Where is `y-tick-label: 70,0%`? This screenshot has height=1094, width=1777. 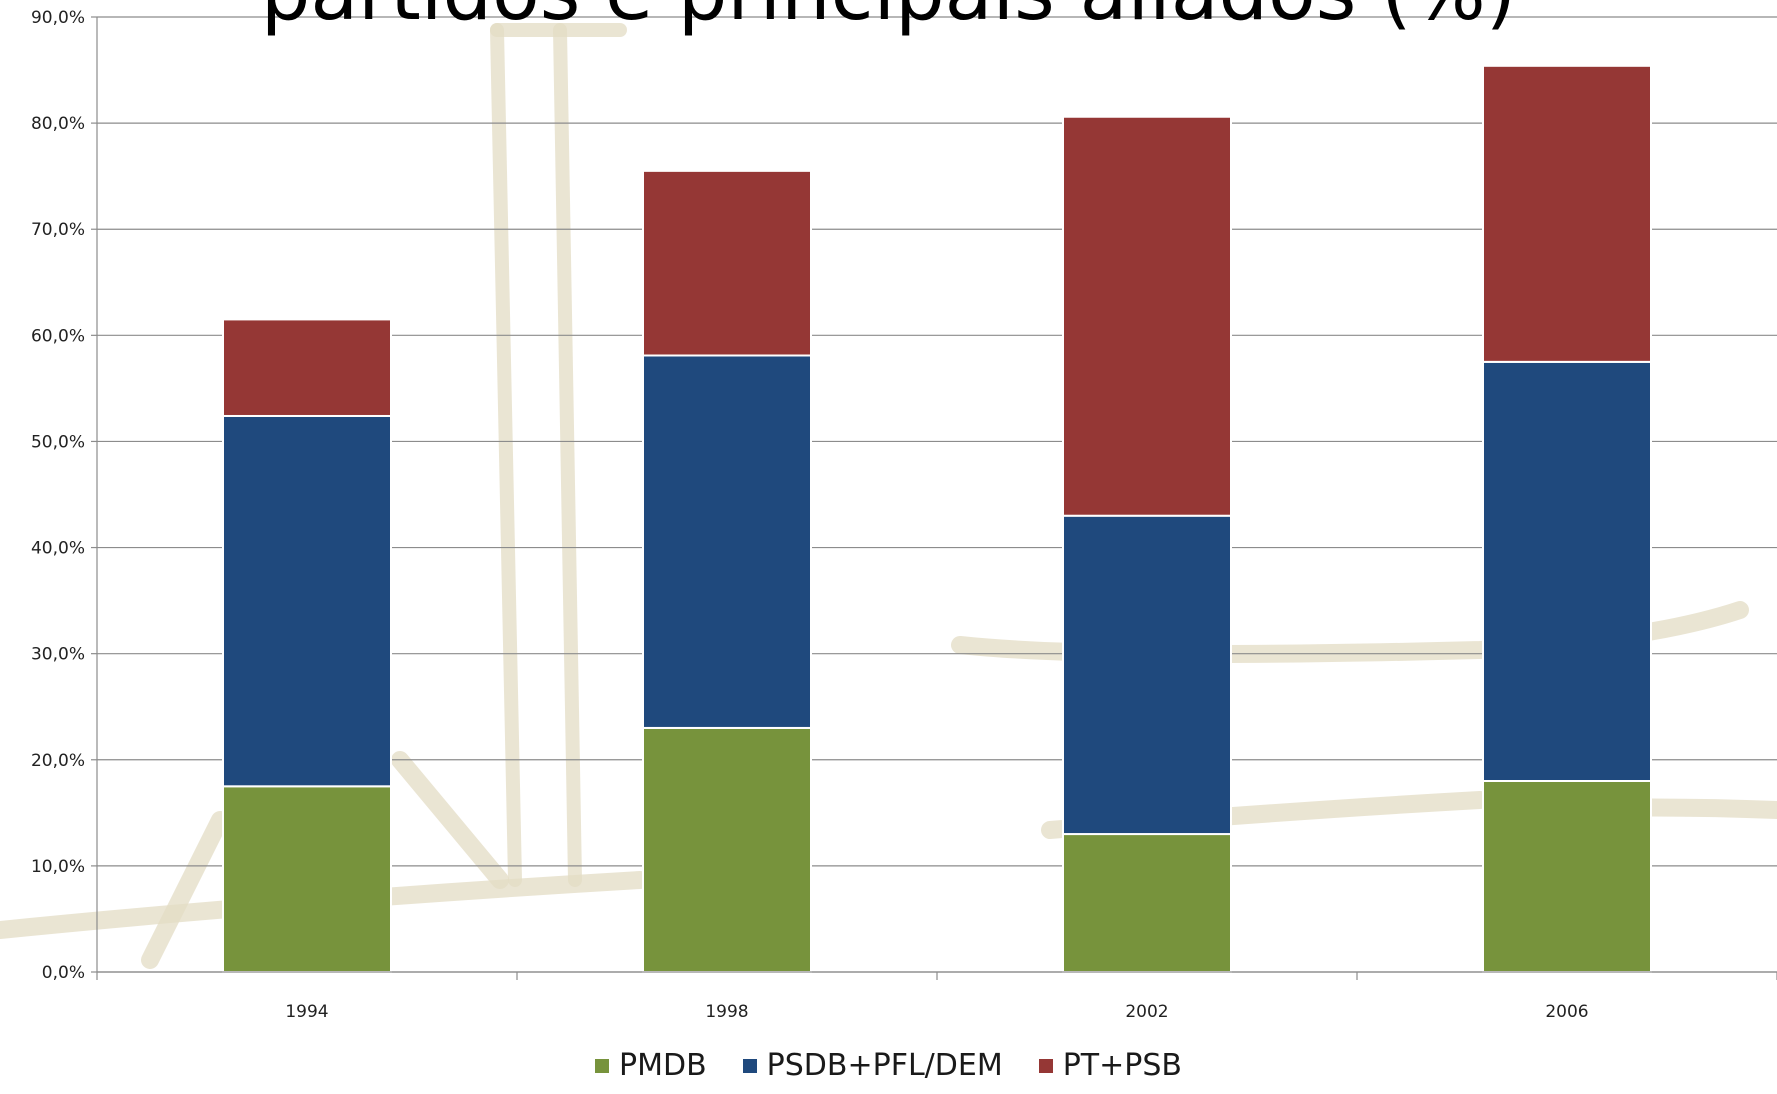 y-tick-label: 70,0% is located at coordinates (58, 230).